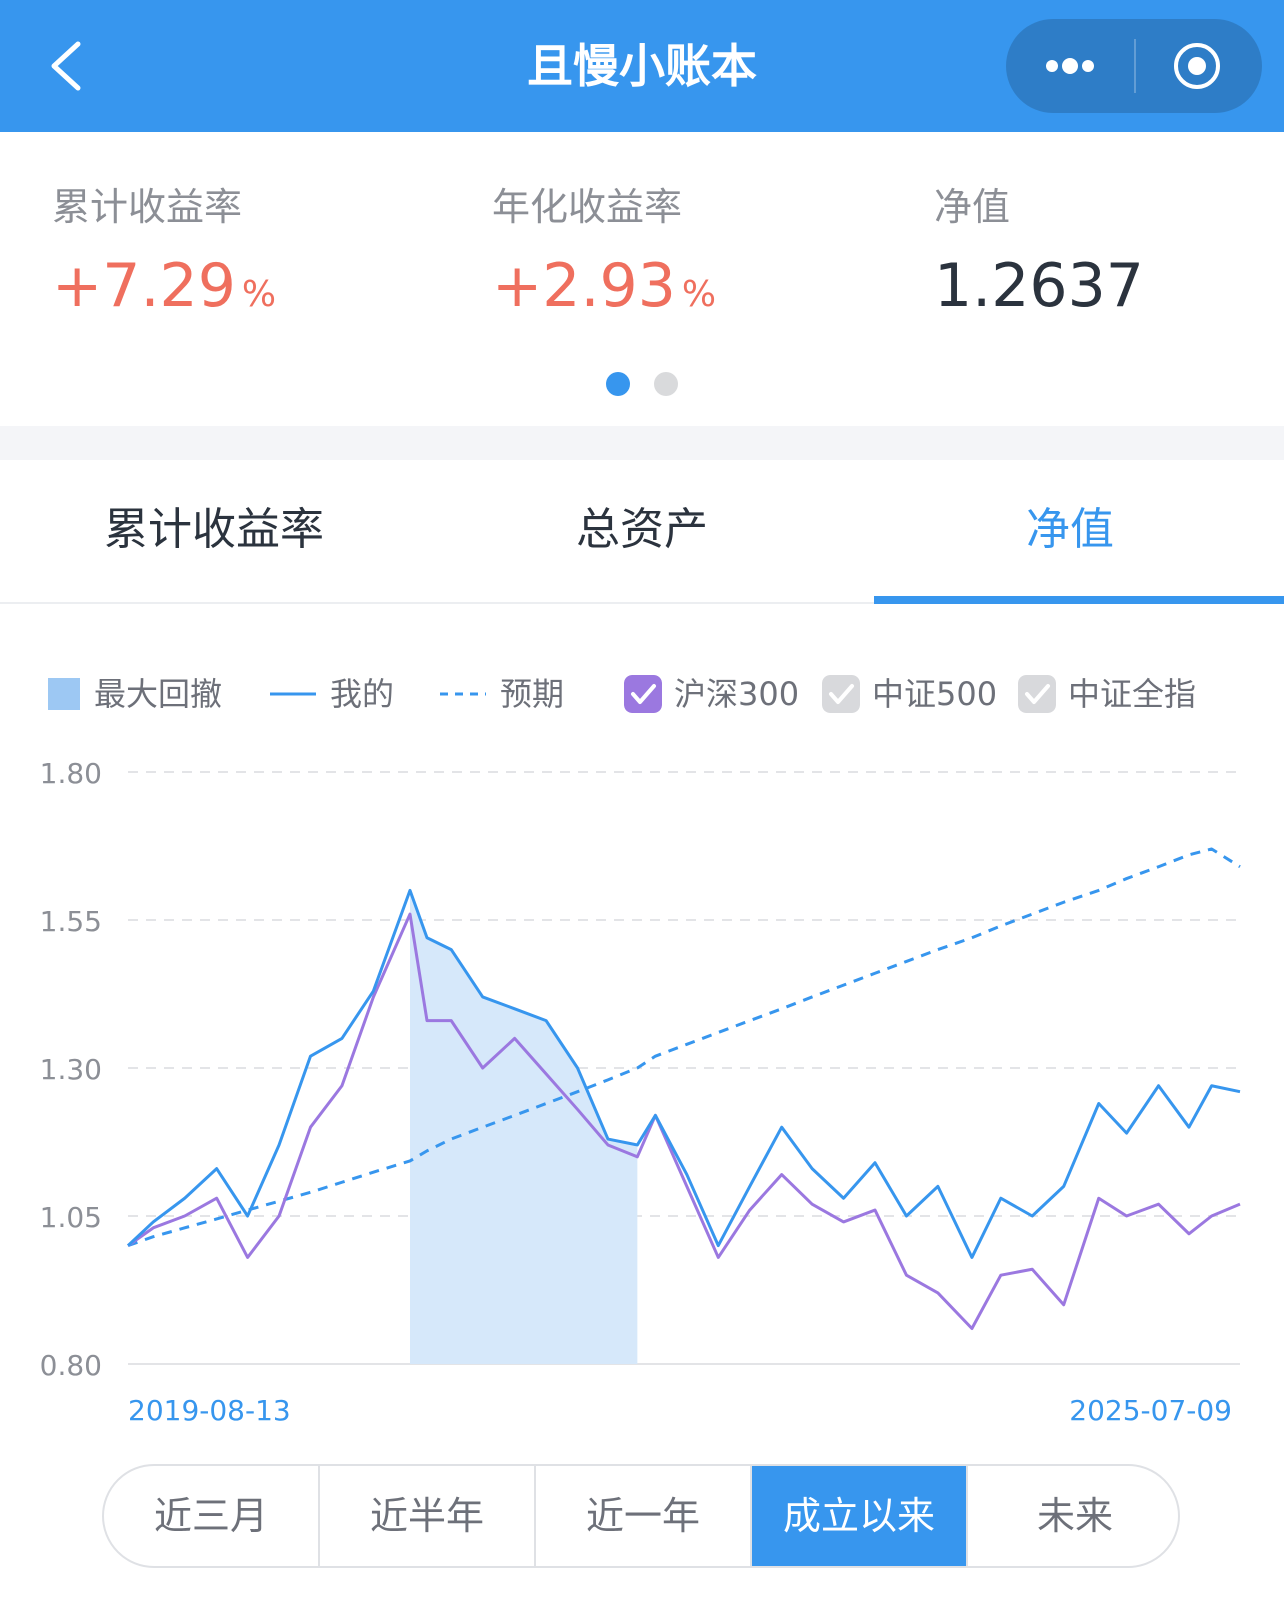 The width and height of the screenshot is (1284, 1624). I want to click on stat-label: 净值, so click(972, 207).